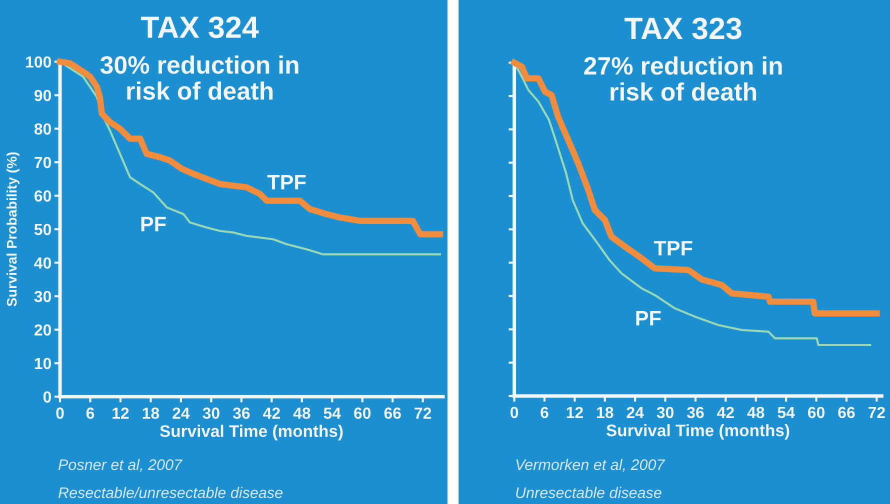 The image size is (890, 504). I want to click on y-tick-label: 80, so click(43, 129).